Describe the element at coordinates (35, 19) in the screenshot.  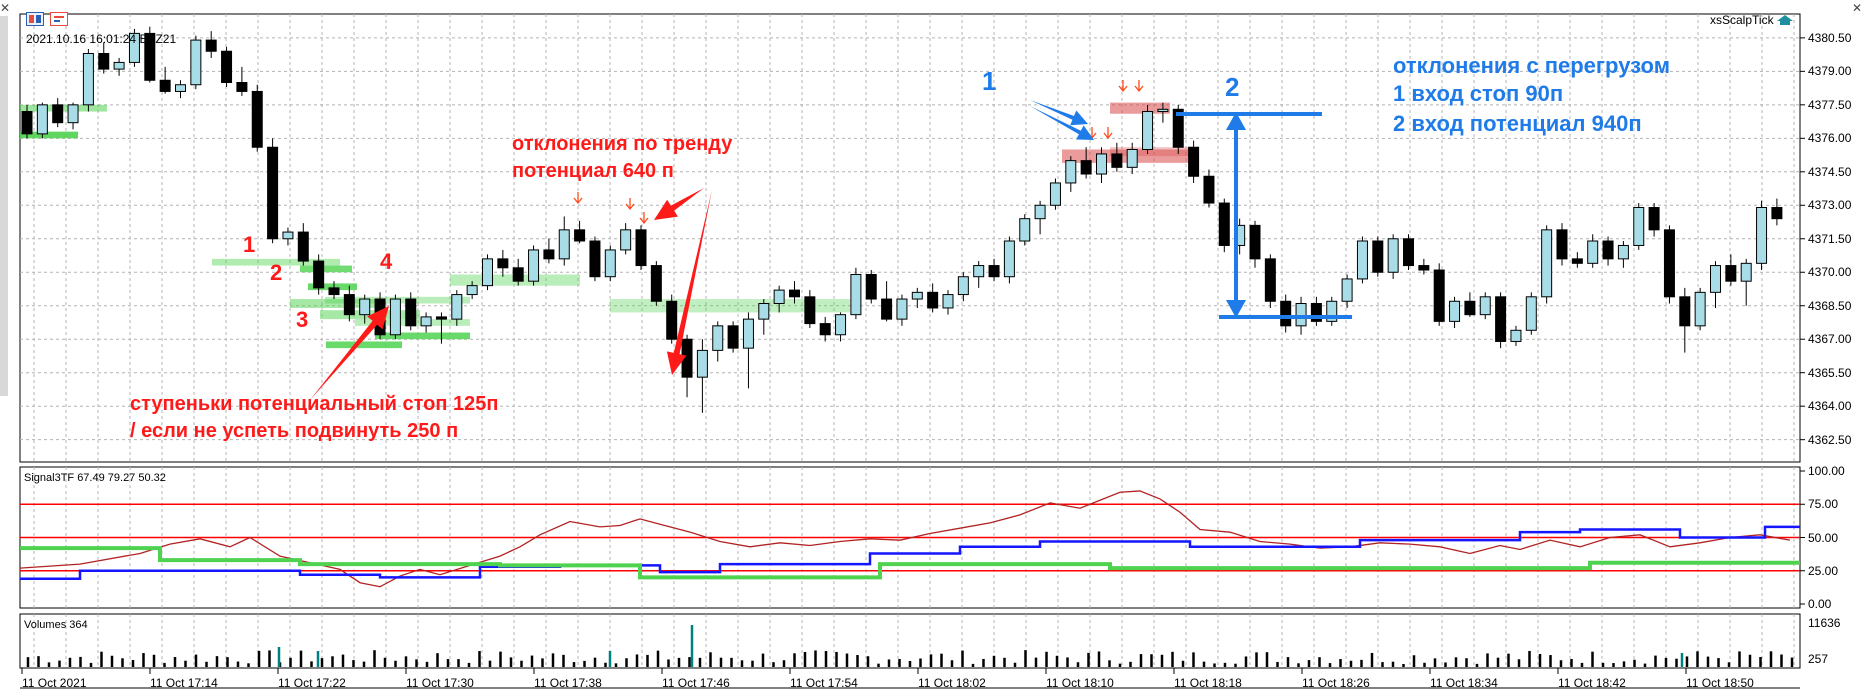
I see `one-click-trading-icon` at that location.